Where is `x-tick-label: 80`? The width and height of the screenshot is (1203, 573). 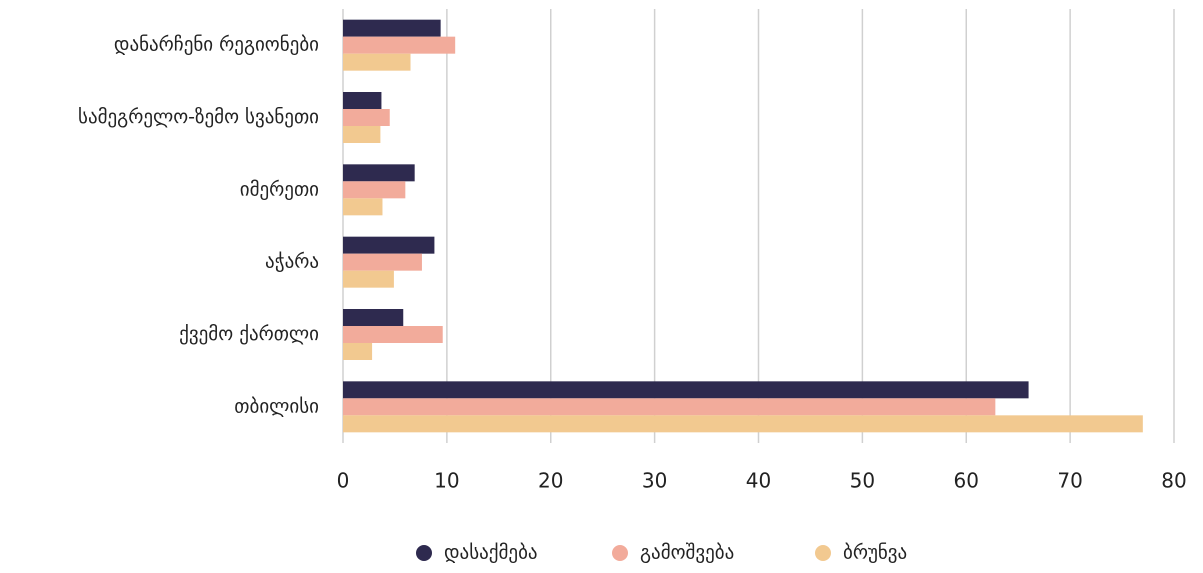
x-tick-label: 80 is located at coordinates (1173, 481).